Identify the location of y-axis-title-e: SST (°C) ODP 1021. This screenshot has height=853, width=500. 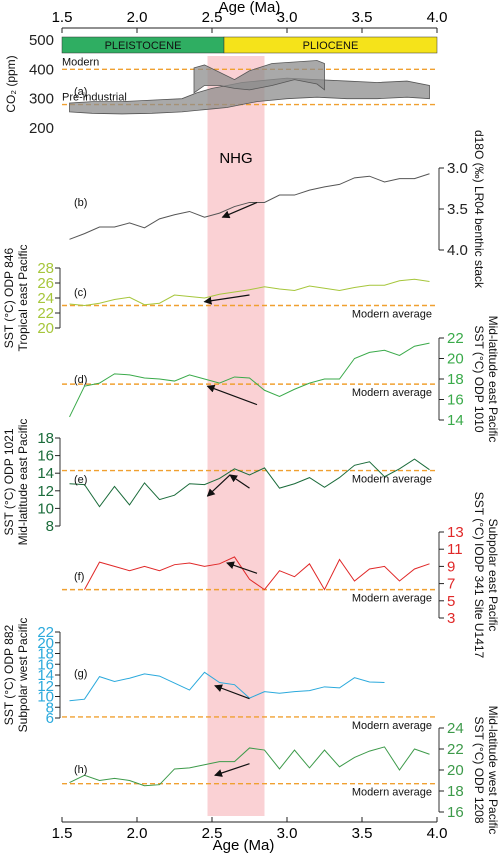
(9, 481).